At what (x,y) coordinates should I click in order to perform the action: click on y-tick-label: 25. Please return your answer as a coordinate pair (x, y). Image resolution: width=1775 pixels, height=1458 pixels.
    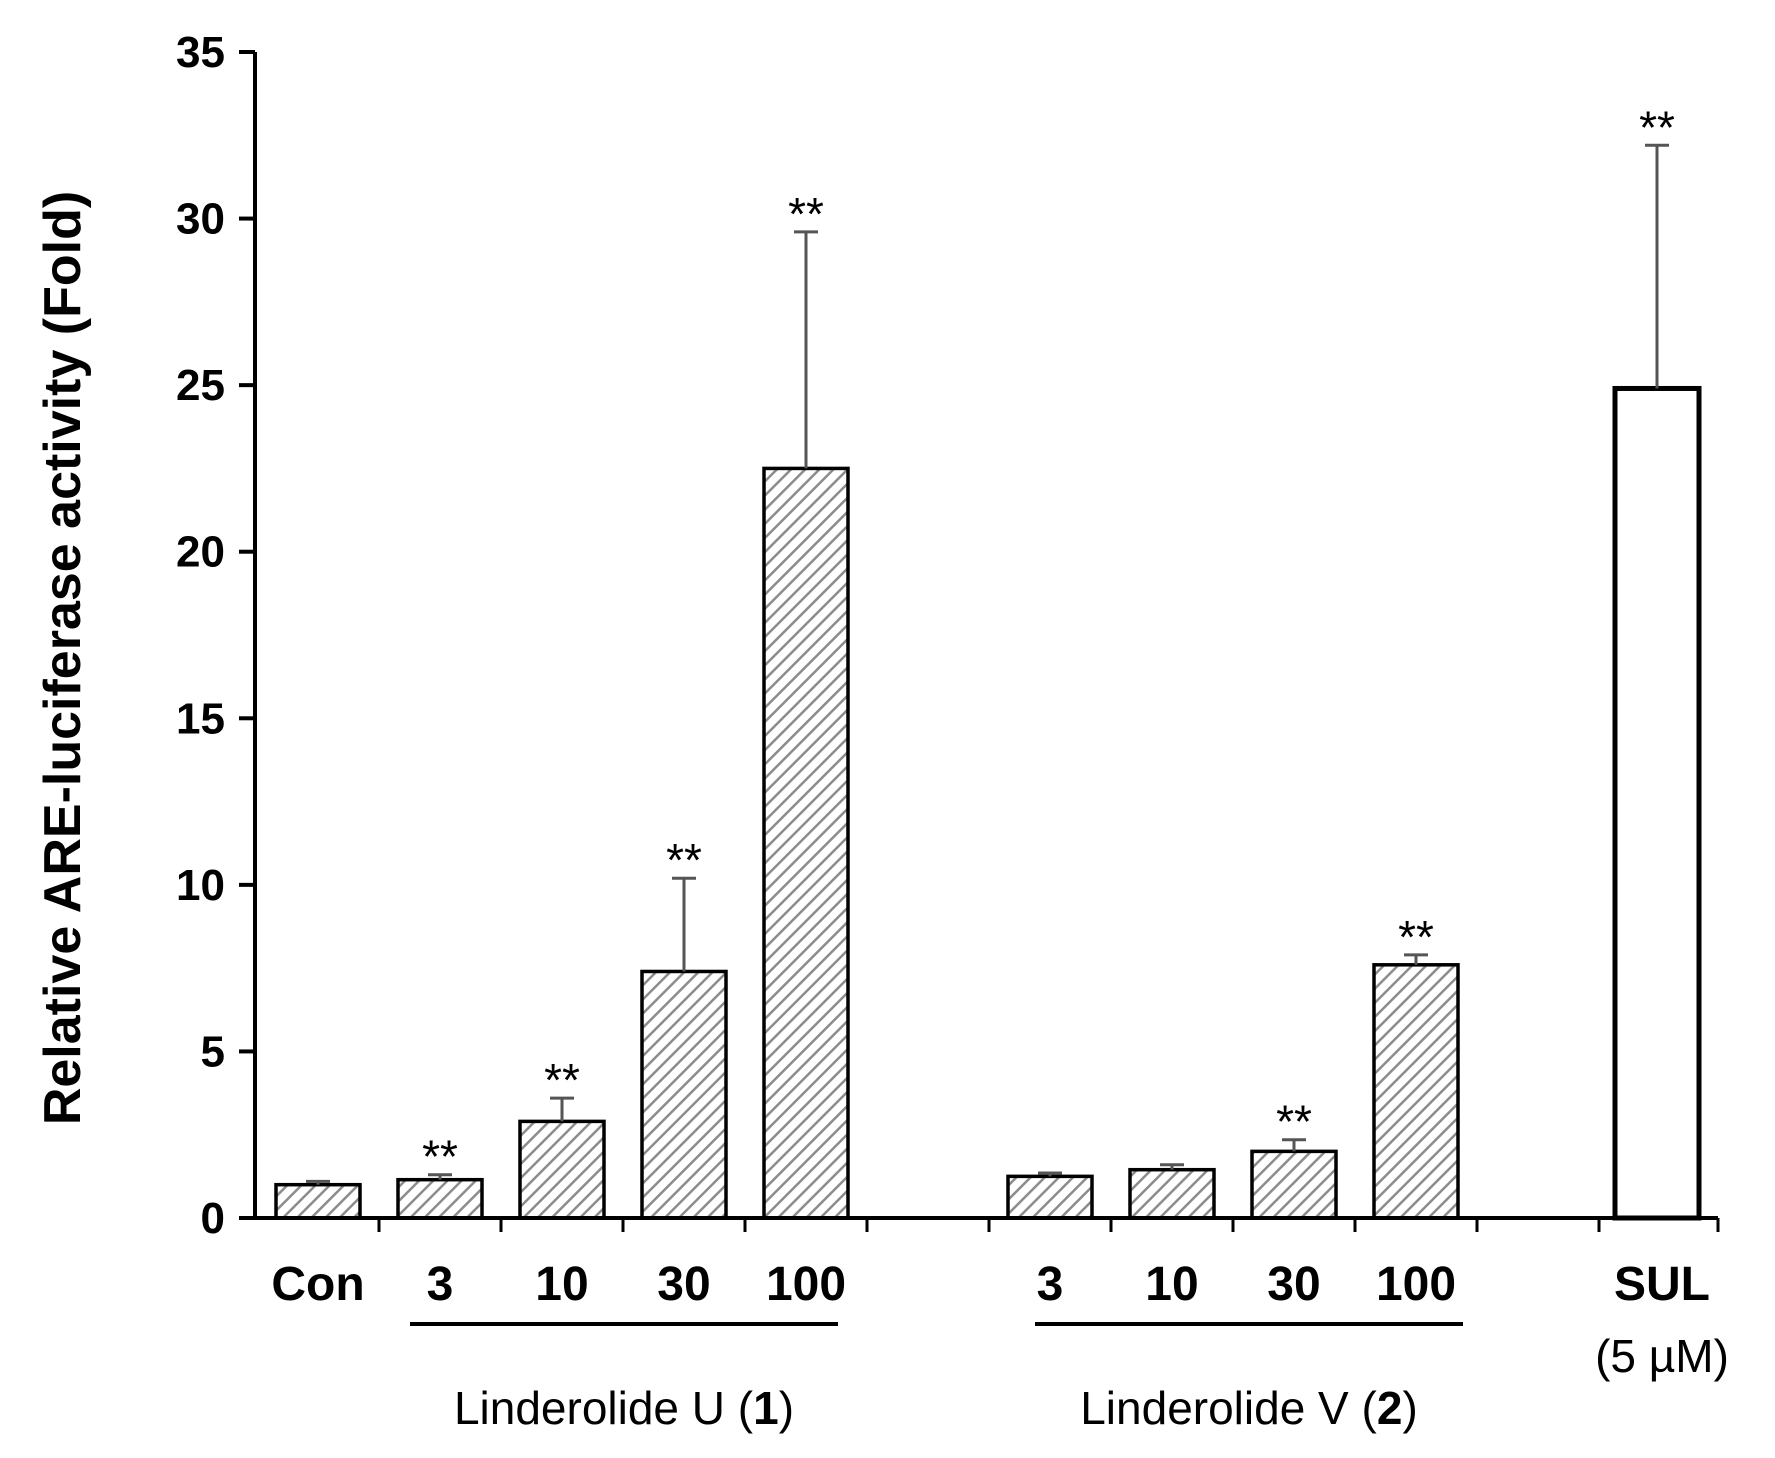
    Looking at the image, I should click on (200, 385).